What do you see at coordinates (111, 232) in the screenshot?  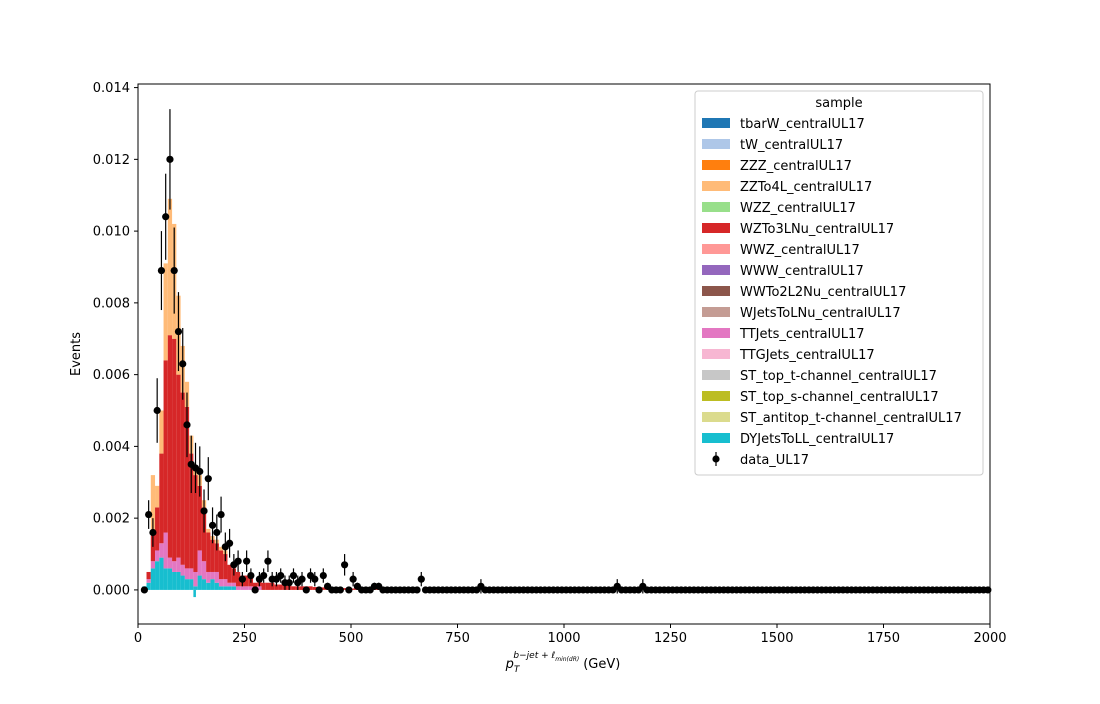 I see `y-tick-label: 0.010` at bounding box center [111, 232].